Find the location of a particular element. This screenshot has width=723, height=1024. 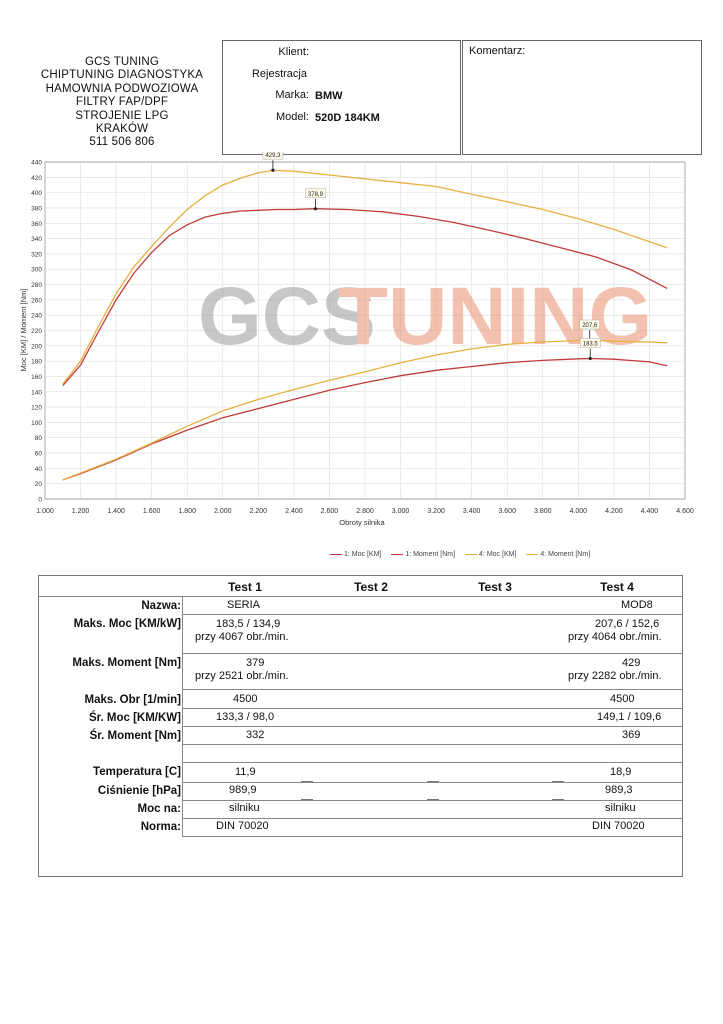

y-tick-label: 280 is located at coordinates (36, 285).